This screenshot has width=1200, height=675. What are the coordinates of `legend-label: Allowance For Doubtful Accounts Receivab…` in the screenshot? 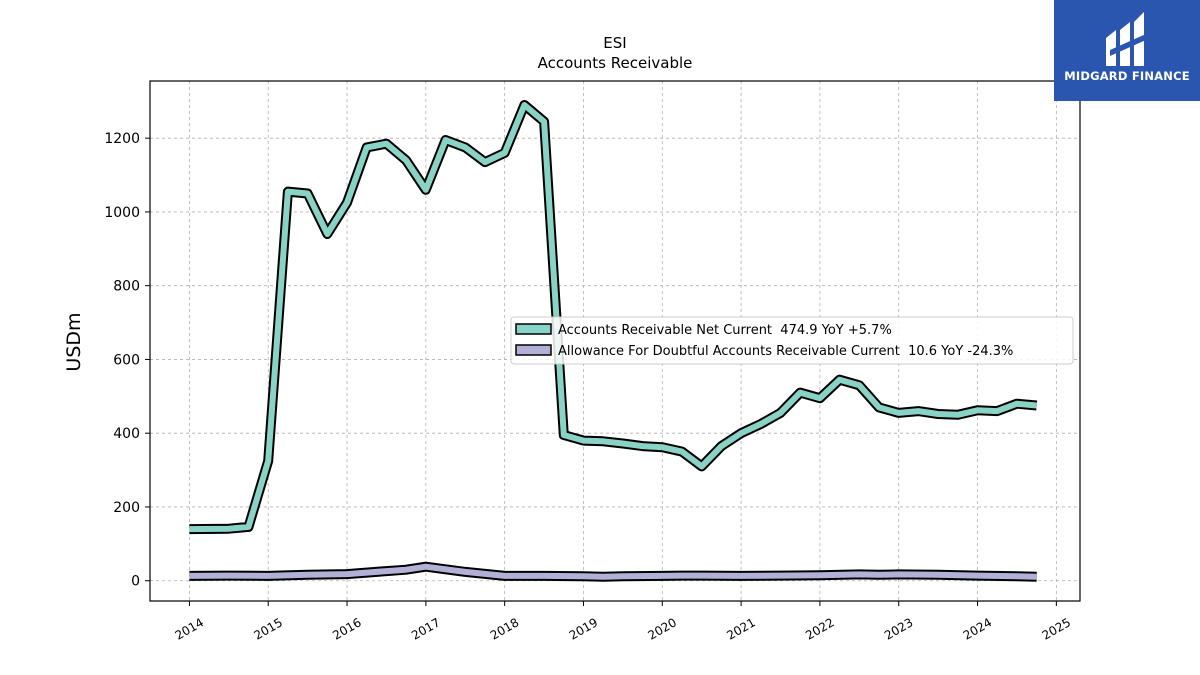 It's located at (785, 351).